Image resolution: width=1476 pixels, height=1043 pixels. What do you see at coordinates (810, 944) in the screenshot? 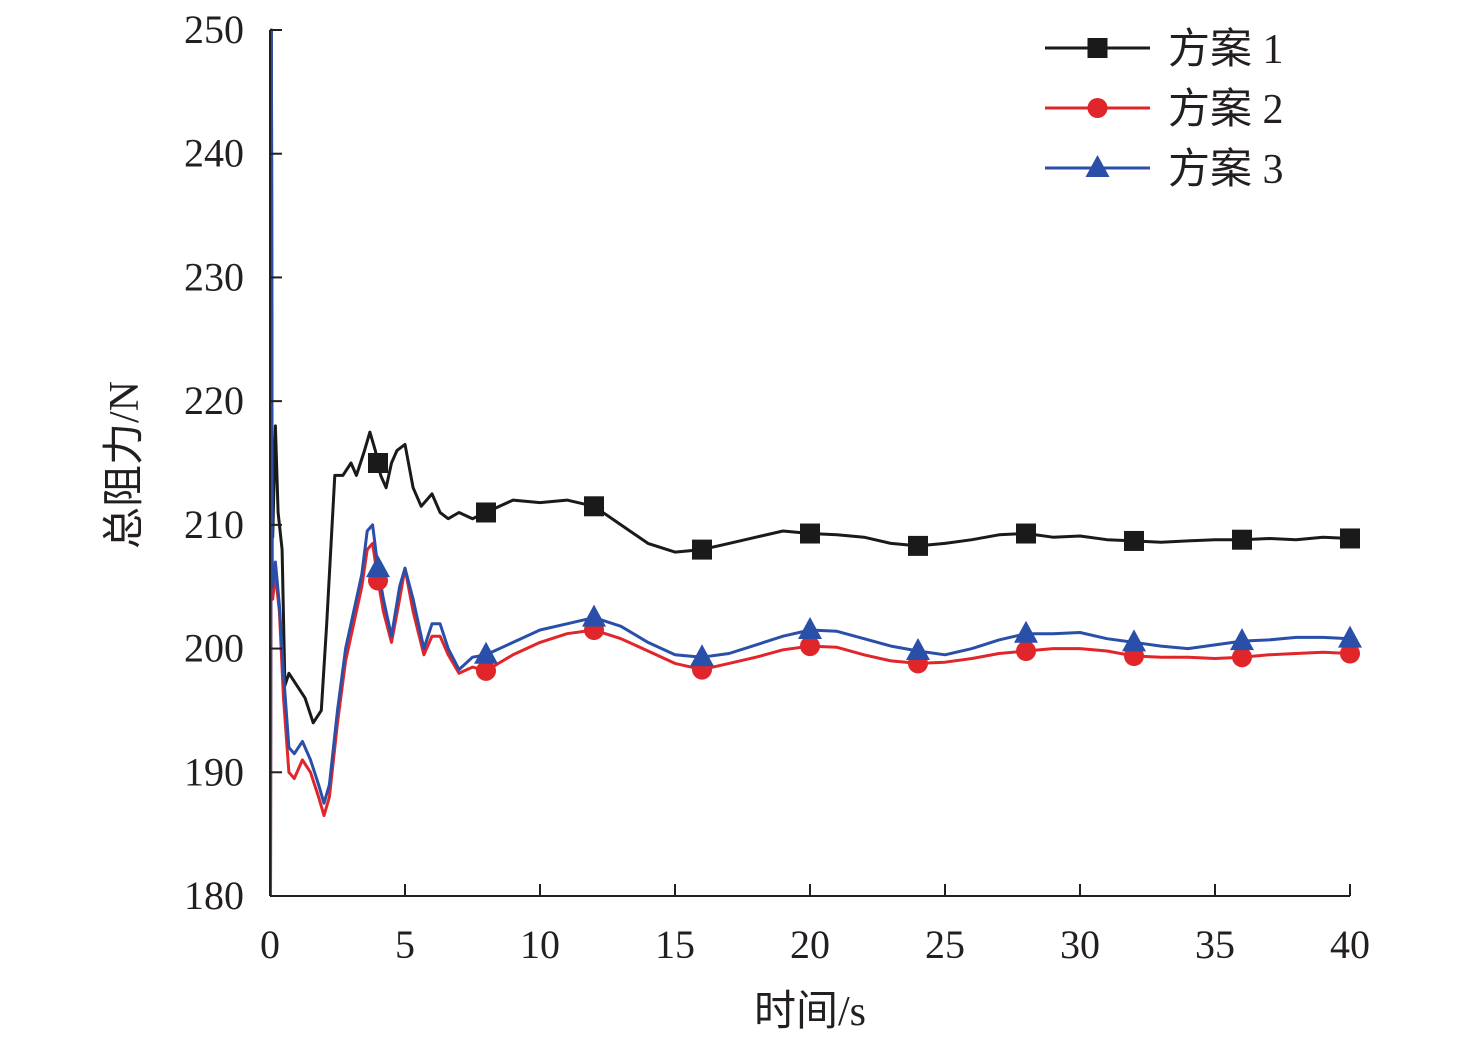
I see `x-tick-label: 20` at bounding box center [810, 944].